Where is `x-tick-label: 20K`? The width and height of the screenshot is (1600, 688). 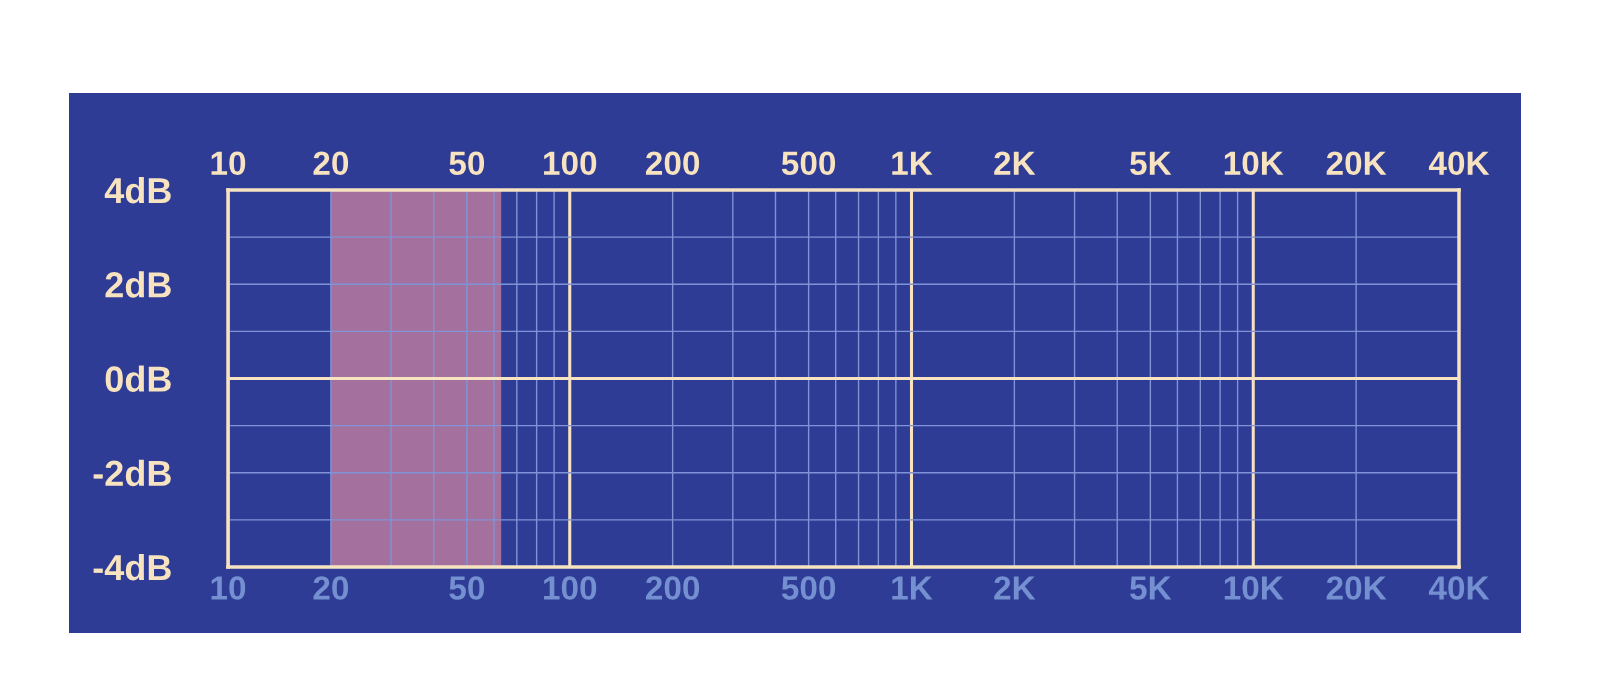
x-tick-label: 20K is located at coordinates (1356, 588).